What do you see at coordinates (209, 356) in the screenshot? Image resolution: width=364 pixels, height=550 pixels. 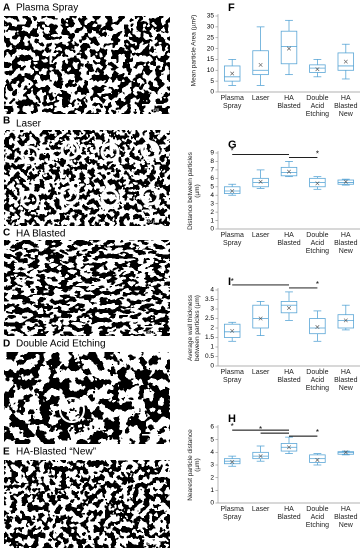 I see `y-tick-label: 0.5` at bounding box center [209, 356].